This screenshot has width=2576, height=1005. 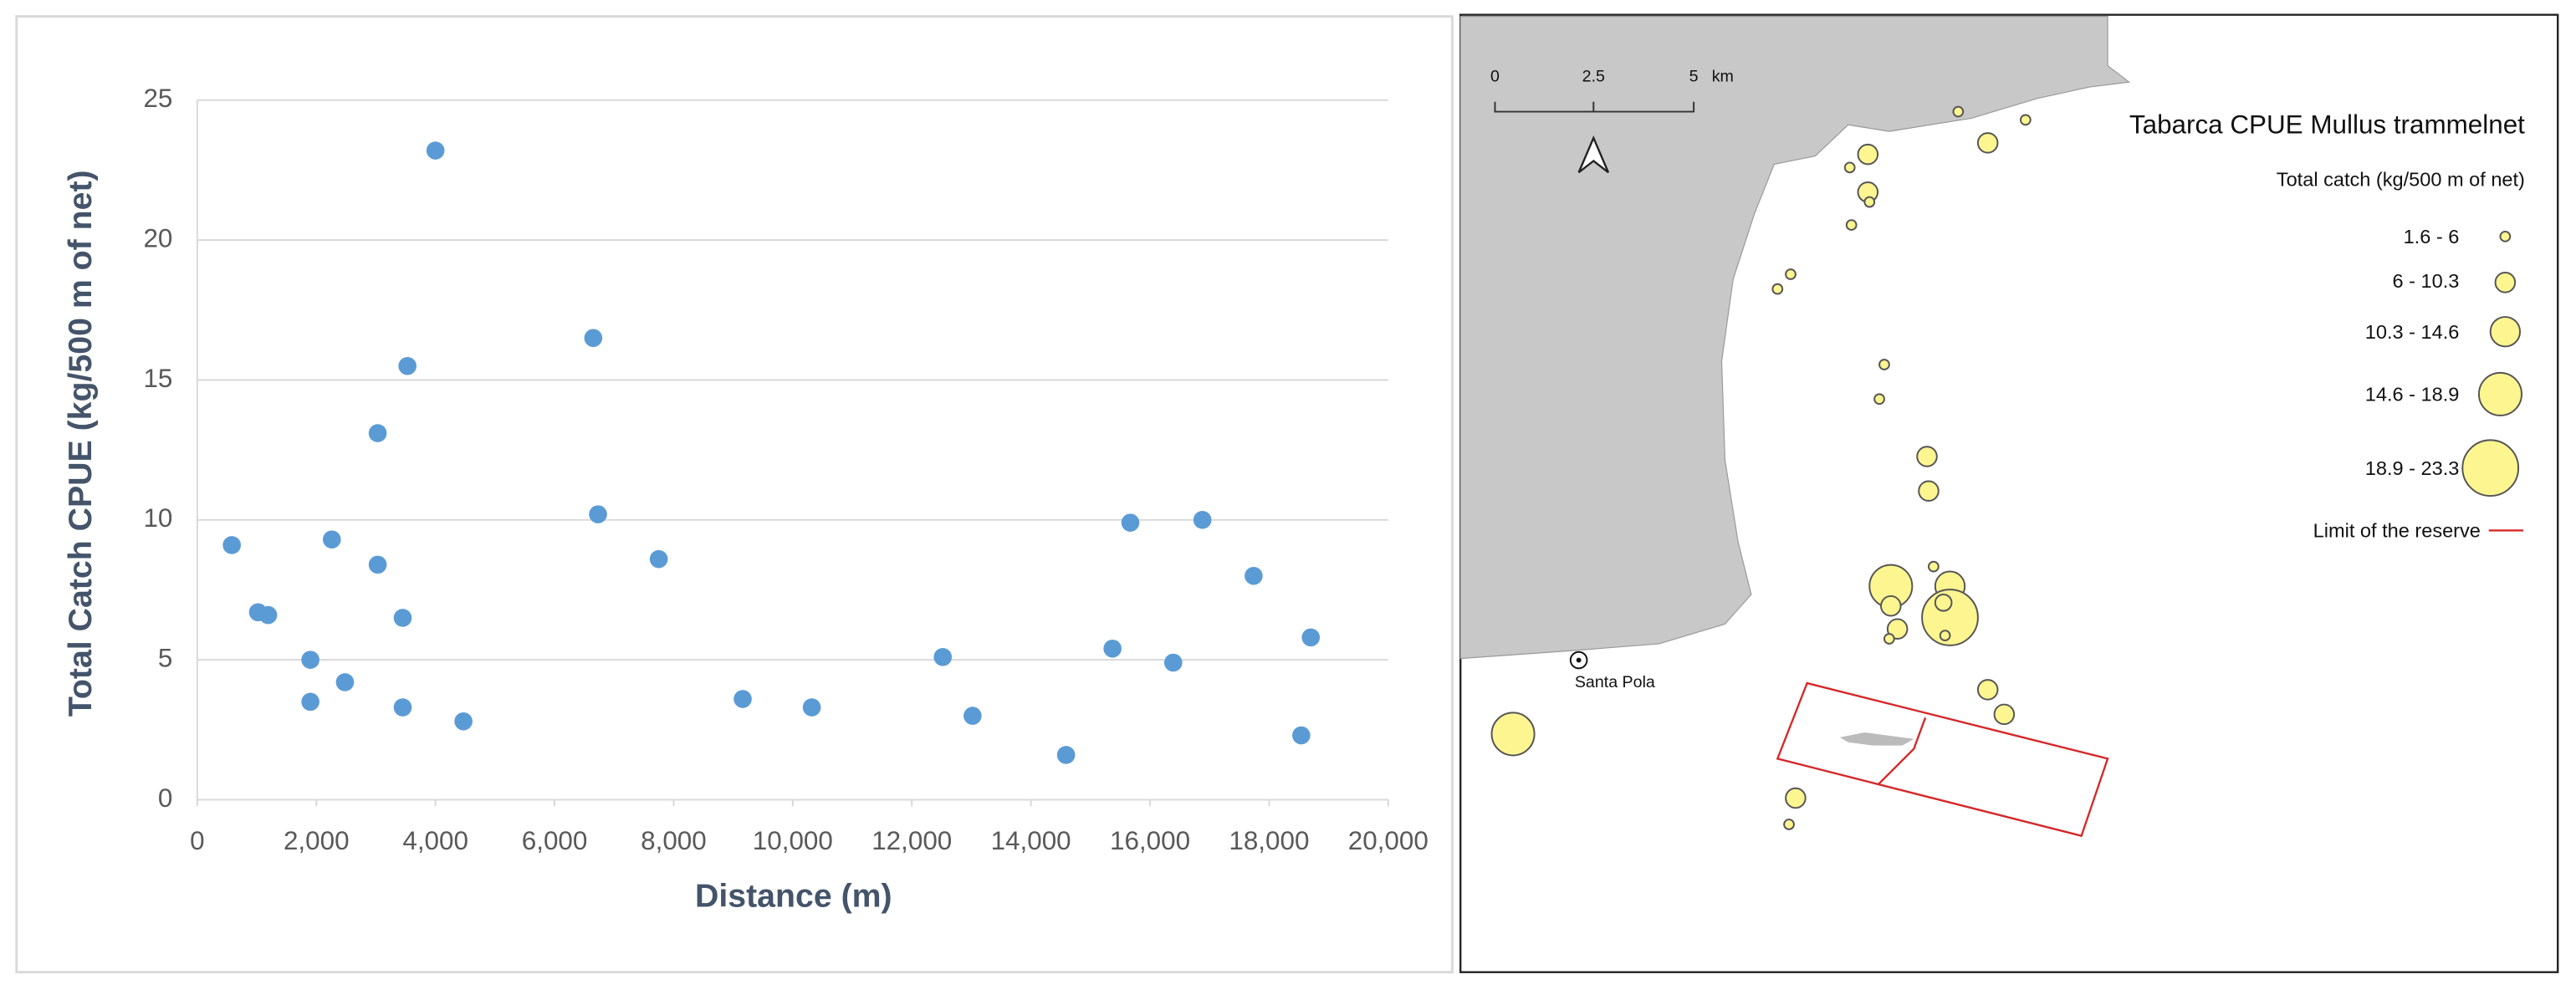 What do you see at coordinates (435, 841) in the screenshot?
I see `x-tick-label: 4,000` at bounding box center [435, 841].